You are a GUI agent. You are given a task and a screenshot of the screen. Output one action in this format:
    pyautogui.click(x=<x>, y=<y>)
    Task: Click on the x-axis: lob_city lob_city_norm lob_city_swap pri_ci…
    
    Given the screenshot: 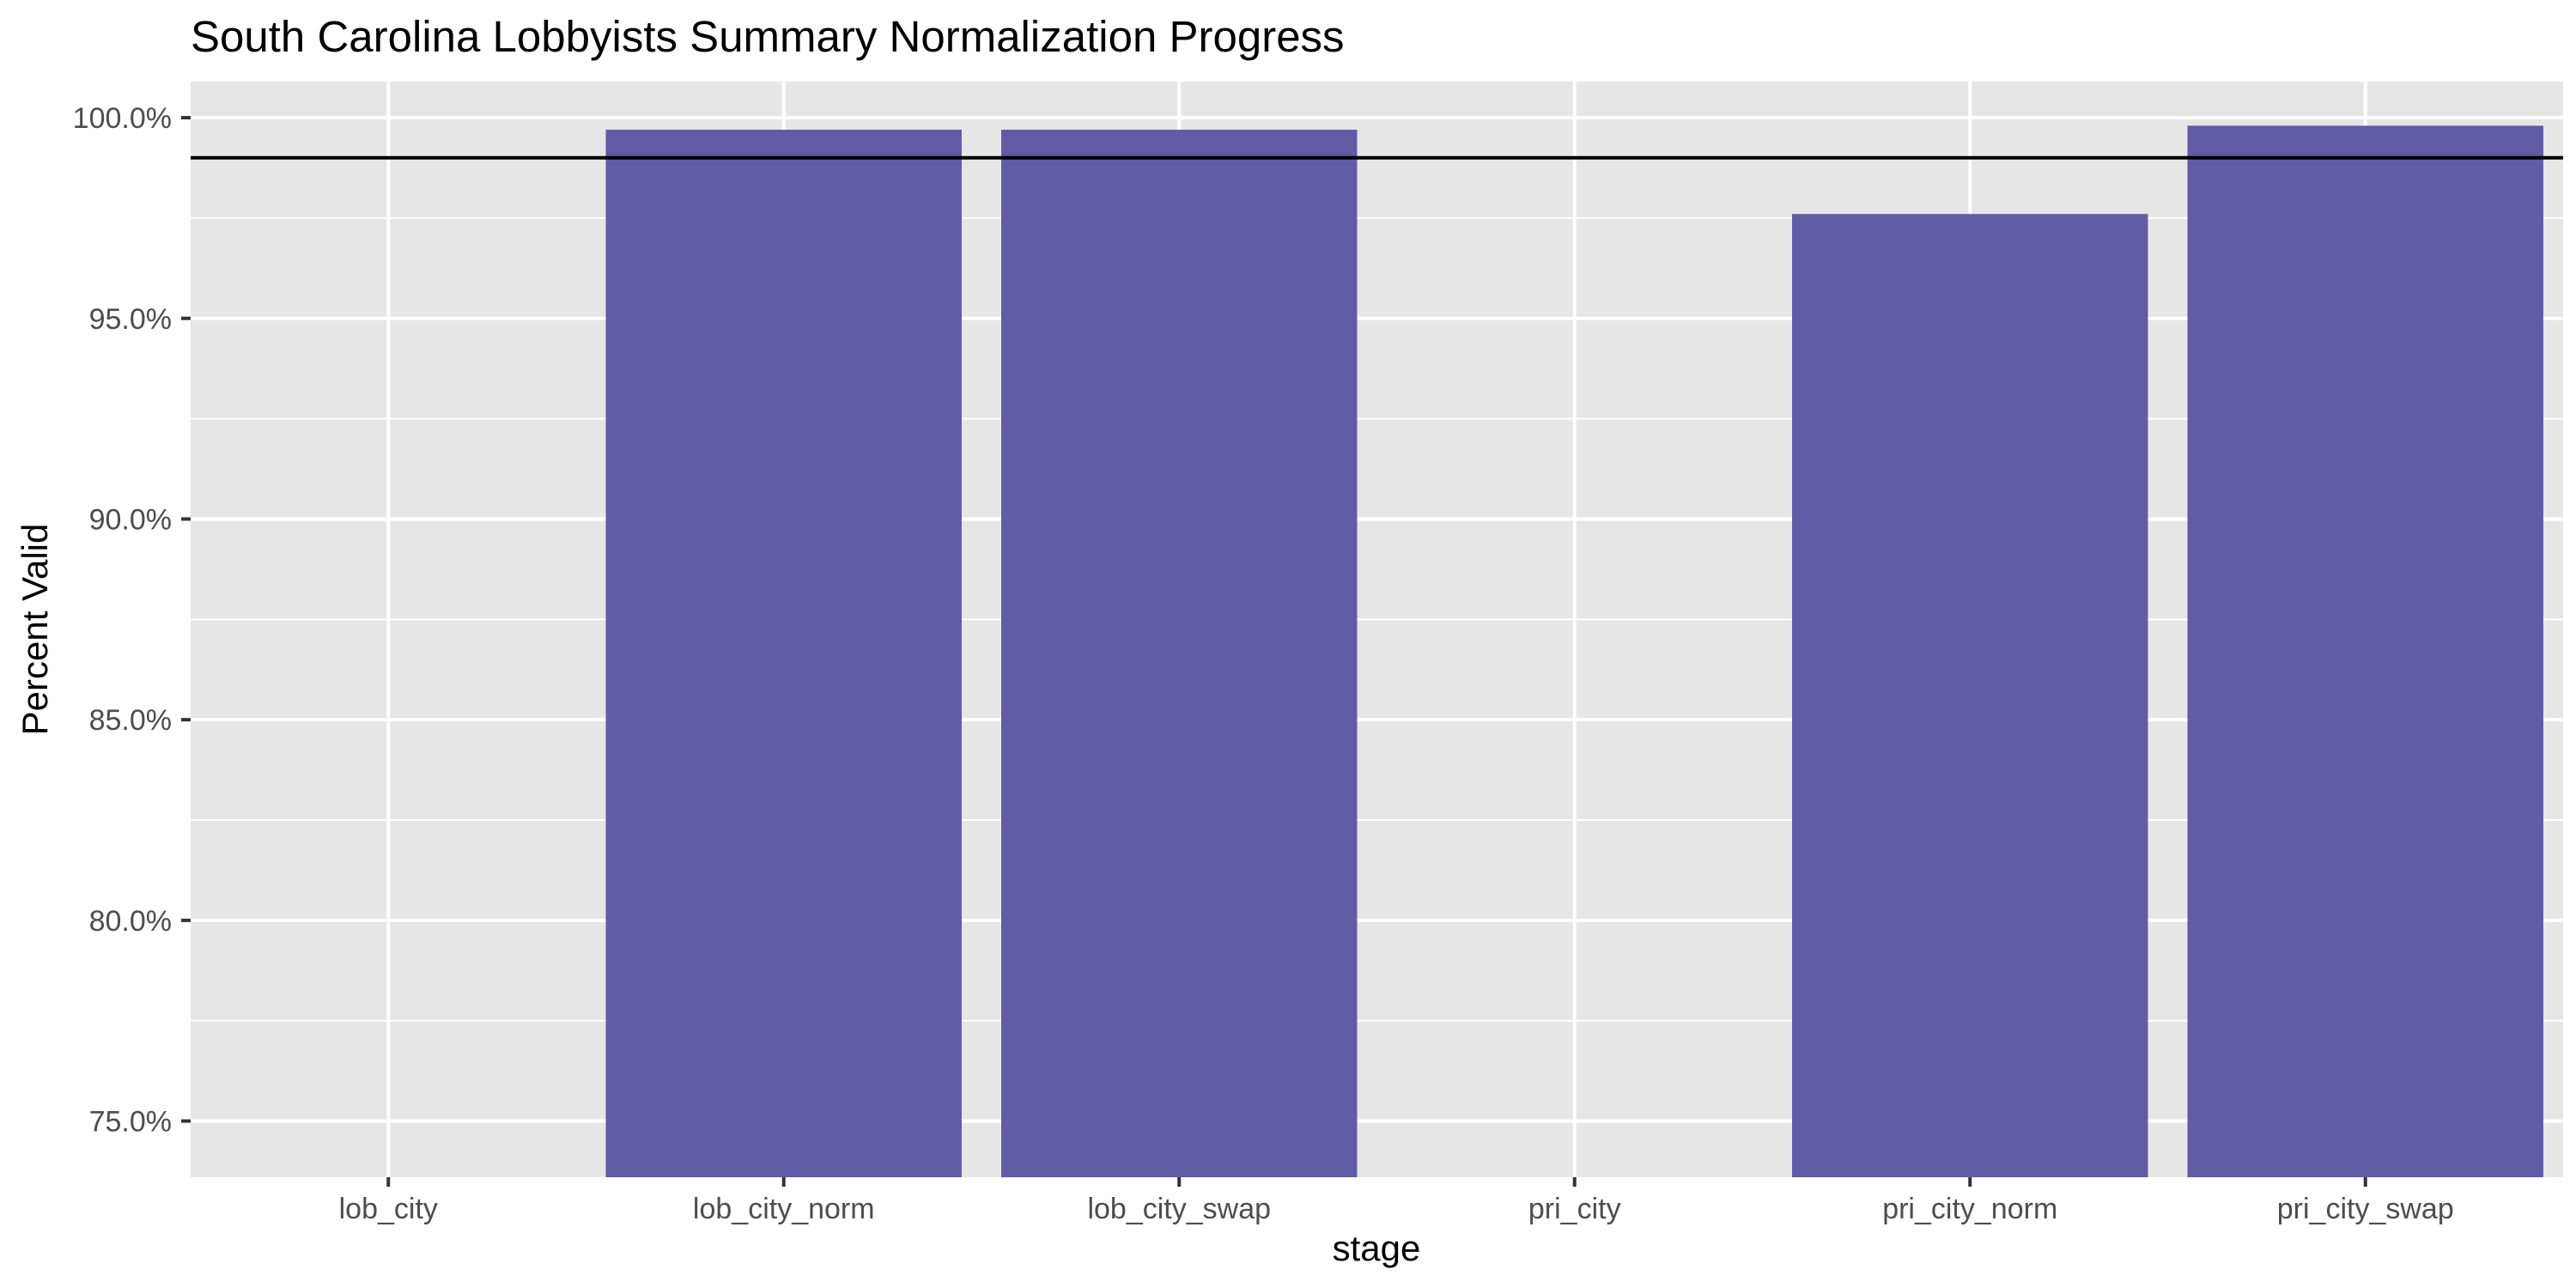 What is the action you would take?
    pyautogui.click(x=1396, y=1201)
    